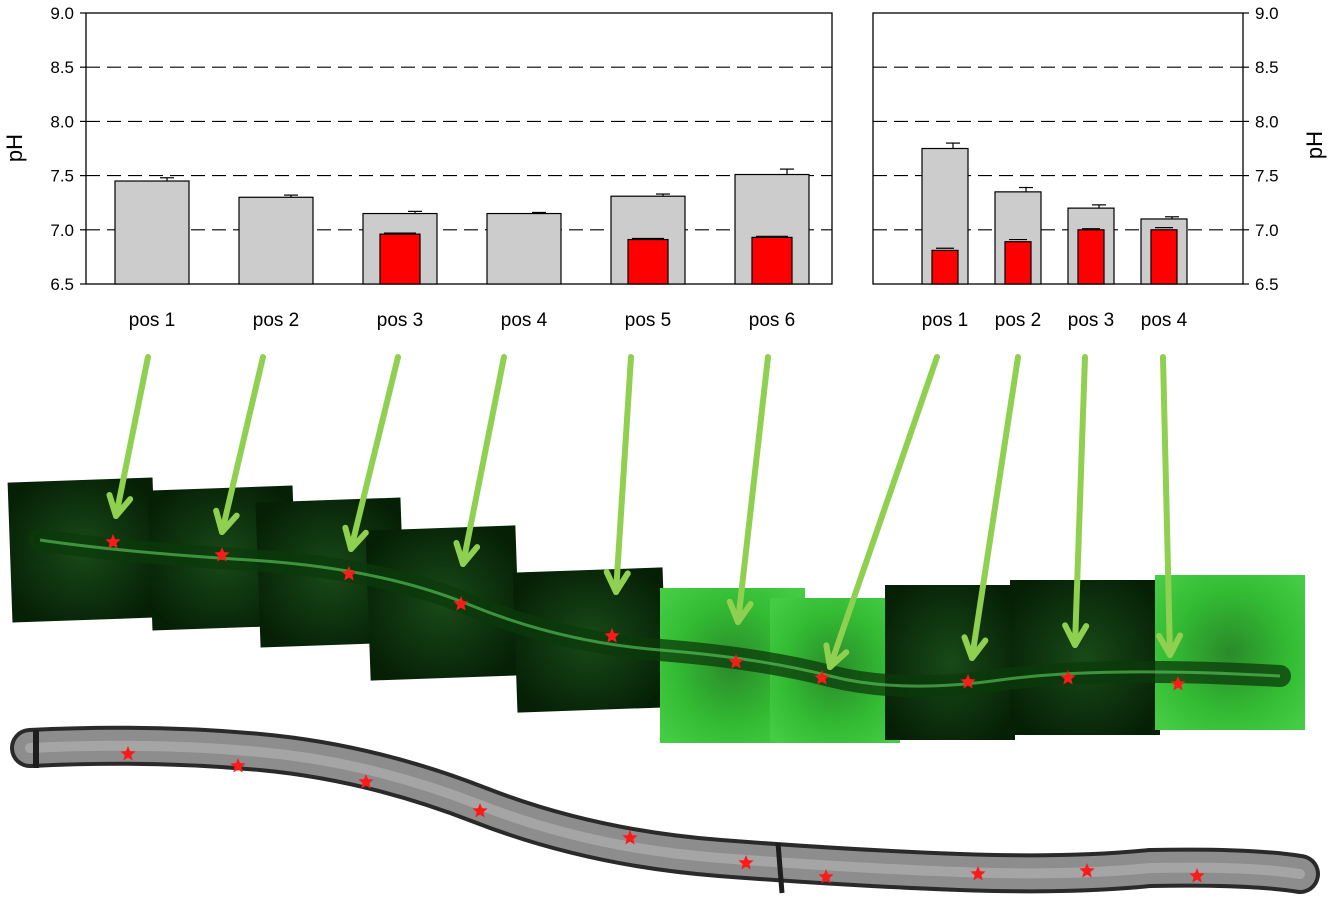 The height and width of the screenshot is (914, 1333). I want to click on y-axis-title-left: pH, so click(14, 148).